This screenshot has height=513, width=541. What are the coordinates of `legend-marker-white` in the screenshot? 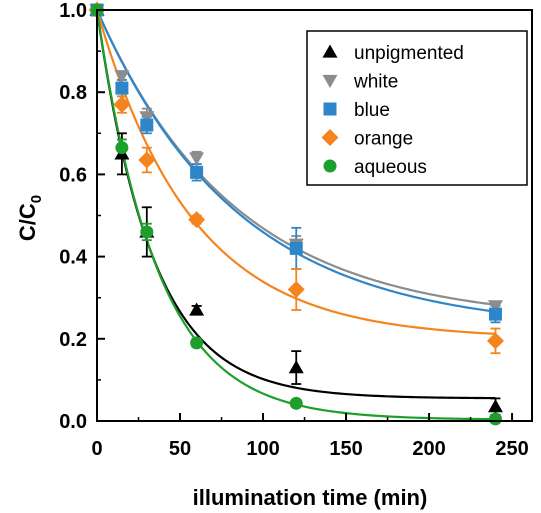 It's located at (330, 81).